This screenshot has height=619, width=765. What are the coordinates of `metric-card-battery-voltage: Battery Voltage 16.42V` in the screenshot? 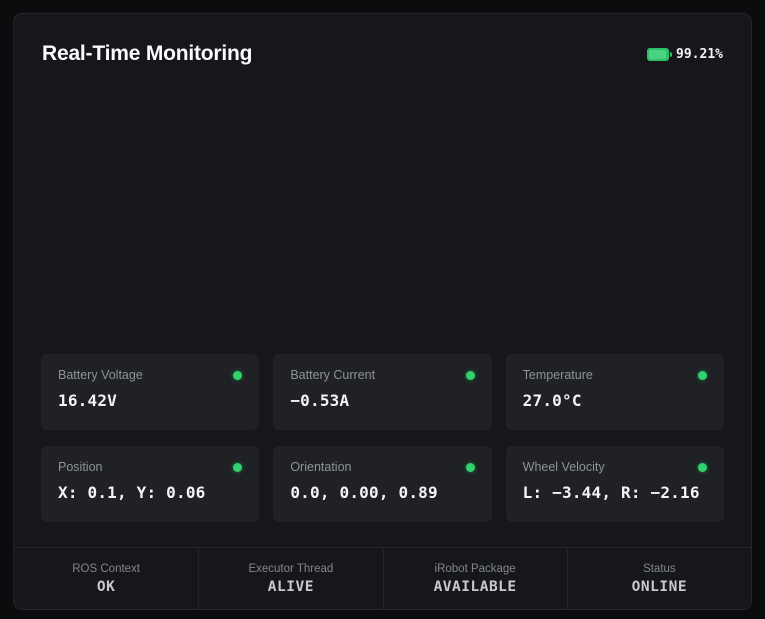 It's located at (150, 392).